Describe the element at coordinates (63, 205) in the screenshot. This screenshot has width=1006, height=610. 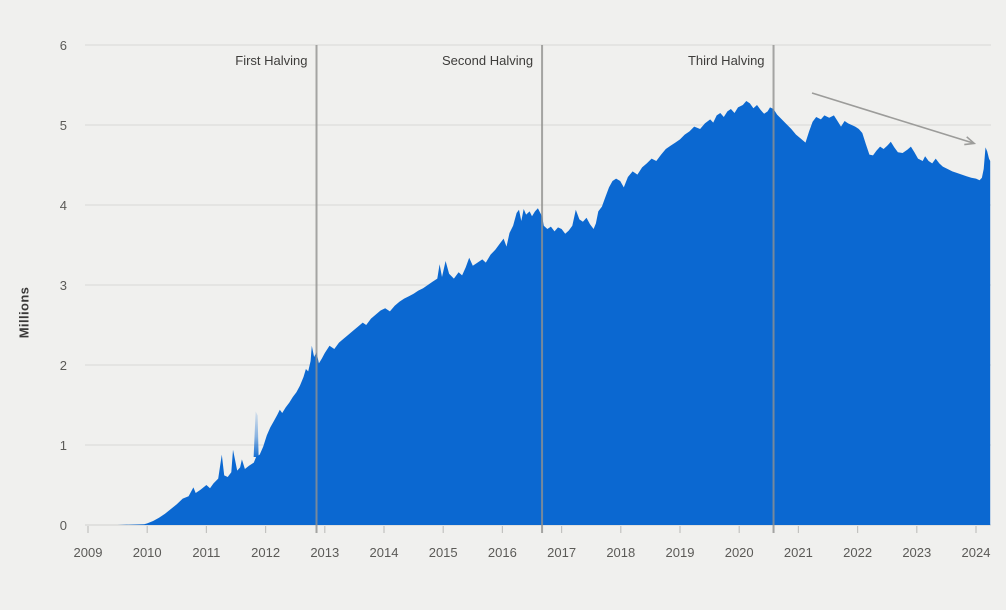
I see `y-axis-label: 4` at that location.